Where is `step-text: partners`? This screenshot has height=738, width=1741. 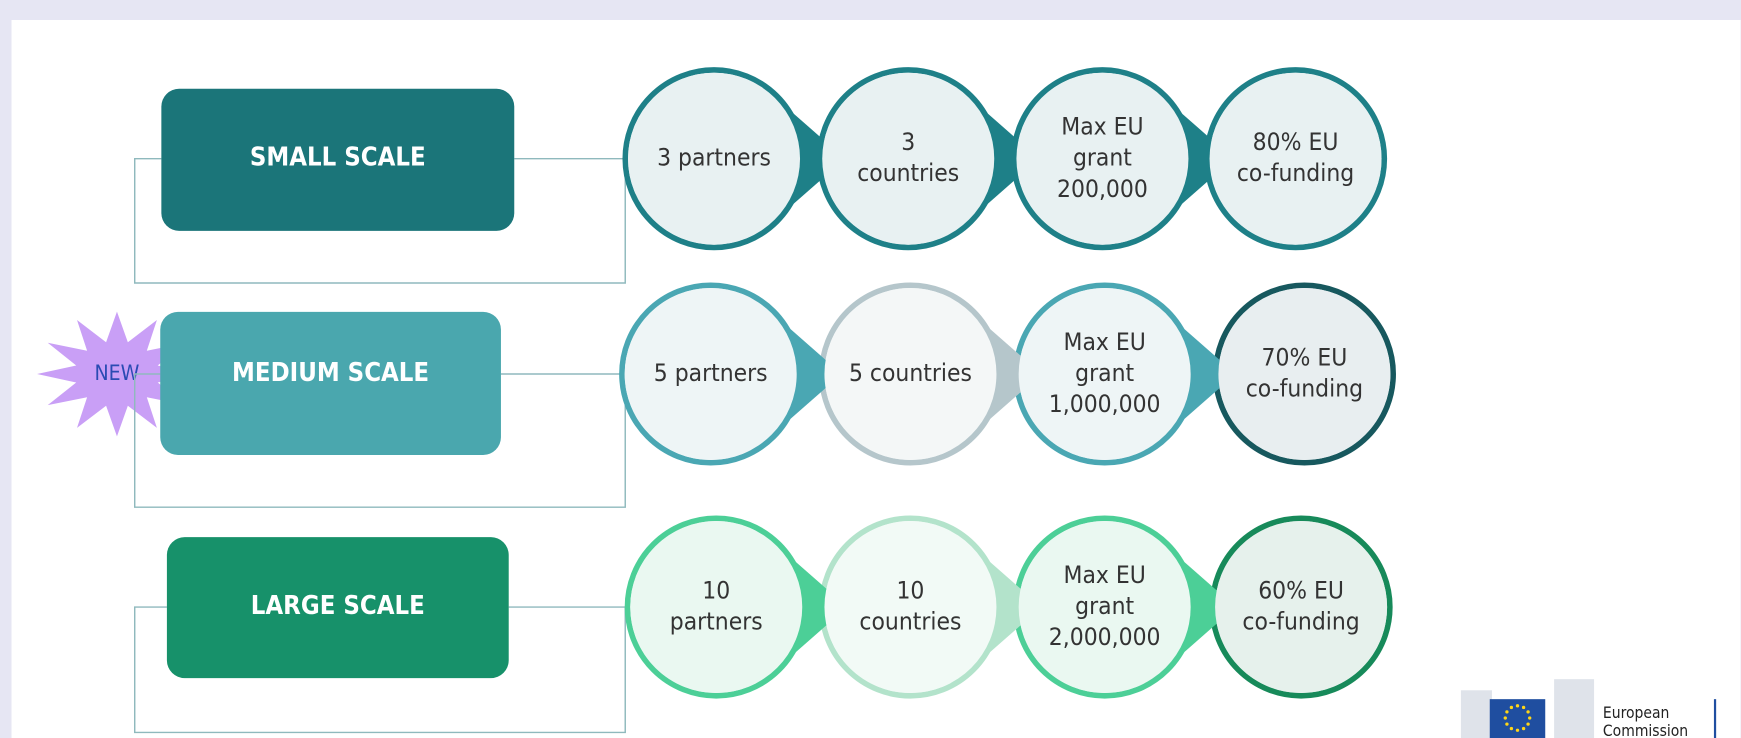 step-text: partners is located at coordinates (716, 621).